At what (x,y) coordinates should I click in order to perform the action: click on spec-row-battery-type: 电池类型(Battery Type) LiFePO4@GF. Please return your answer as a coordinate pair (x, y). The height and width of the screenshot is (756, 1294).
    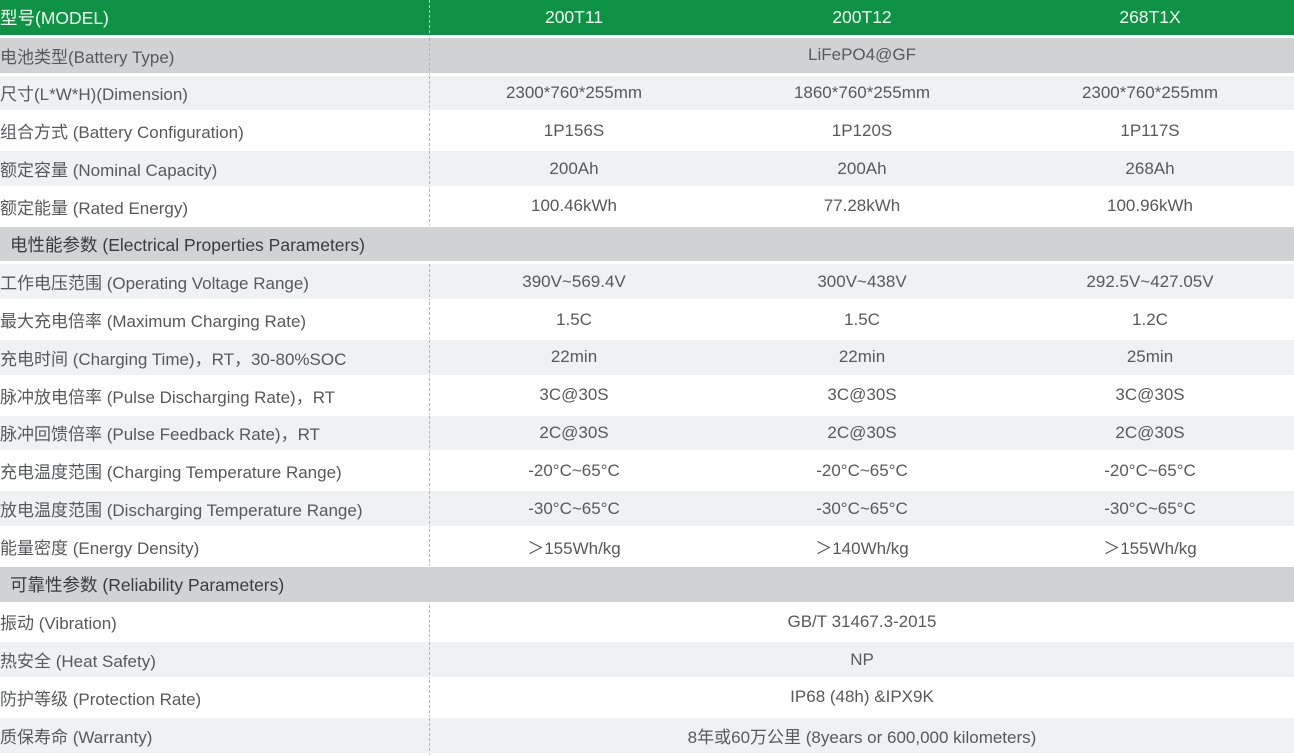
    Looking at the image, I should click on (647, 56).